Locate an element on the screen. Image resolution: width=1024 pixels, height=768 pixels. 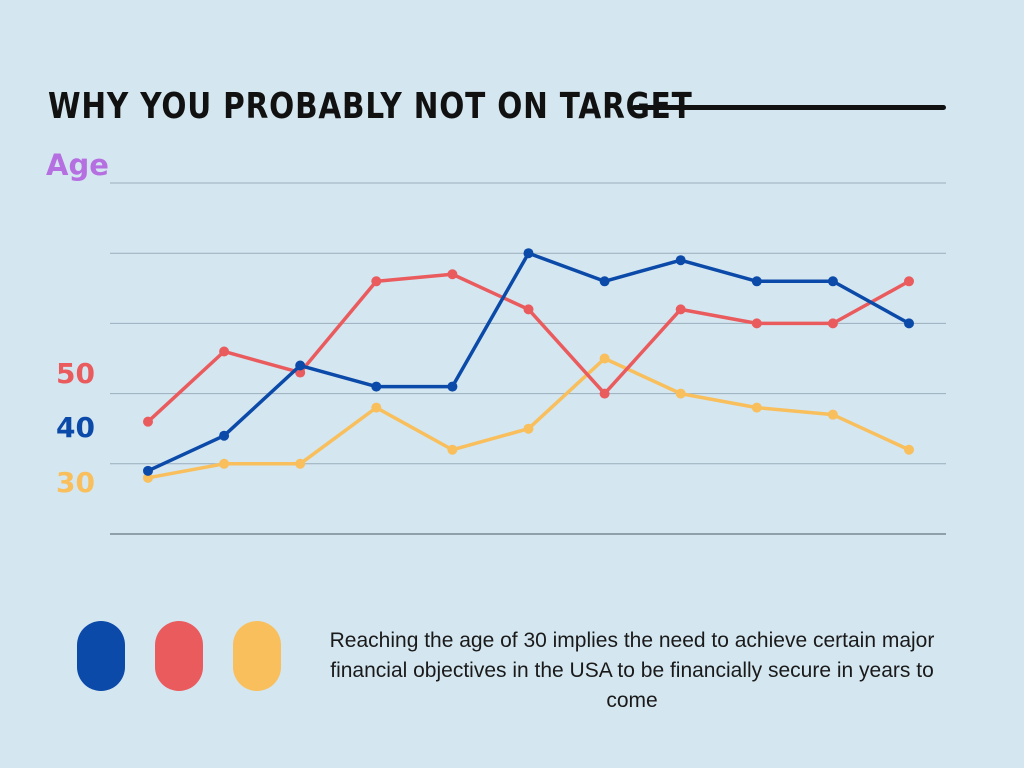
series-label-blue: 40 is located at coordinates (75, 427).